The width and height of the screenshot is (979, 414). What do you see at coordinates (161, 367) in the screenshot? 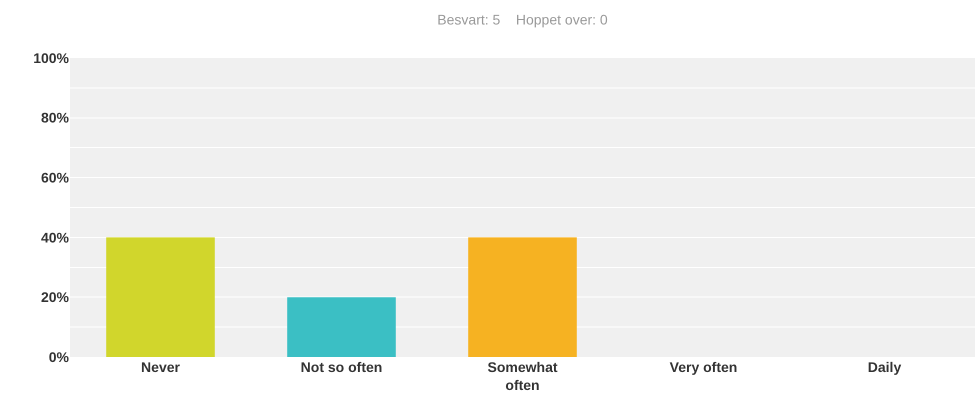
I see `x-tick-label: Never` at bounding box center [161, 367].